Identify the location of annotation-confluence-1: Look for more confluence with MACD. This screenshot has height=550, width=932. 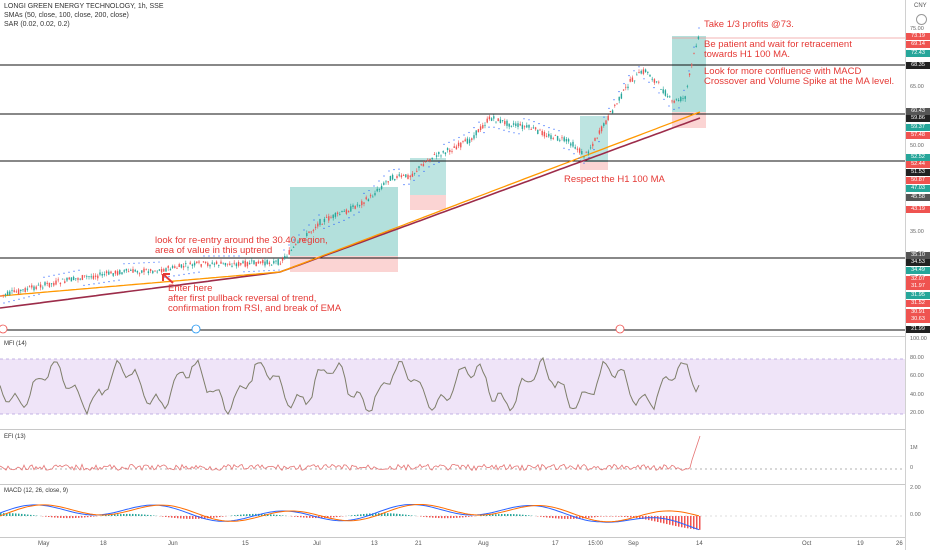
(783, 71).